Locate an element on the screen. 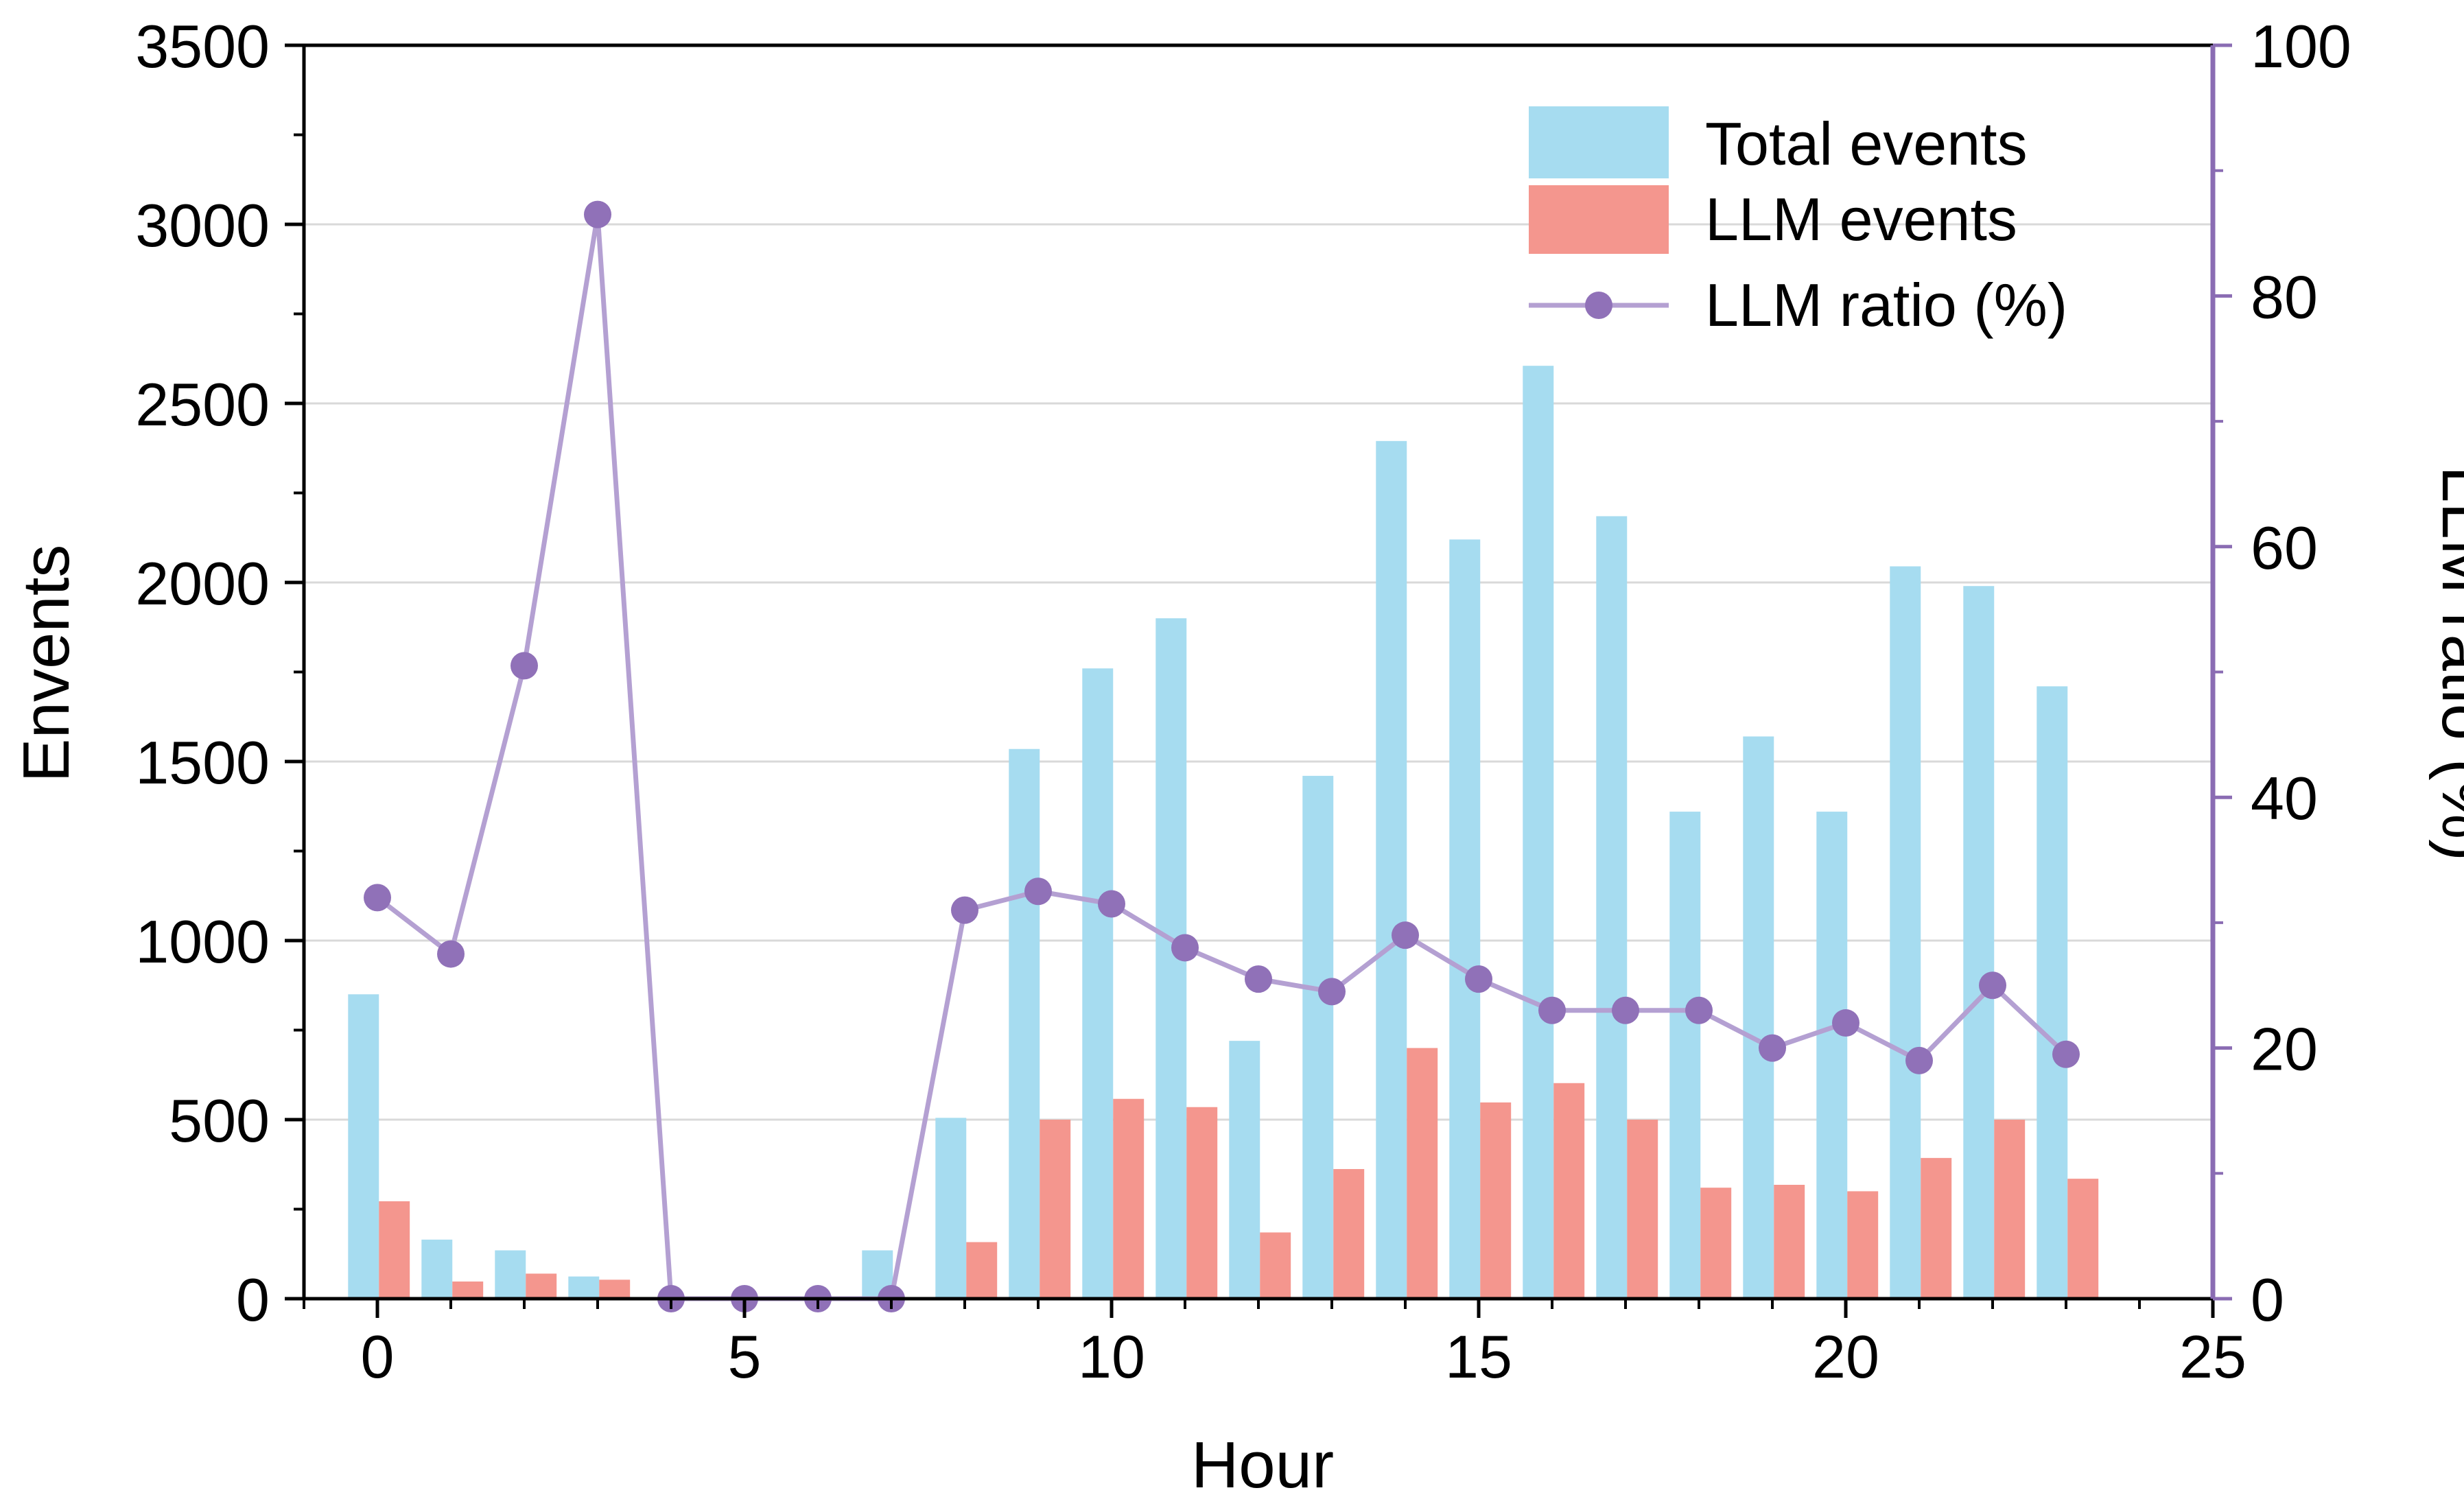 This screenshot has height=1510, width=2464. x-tick-label: 5 is located at coordinates (745, 1357).